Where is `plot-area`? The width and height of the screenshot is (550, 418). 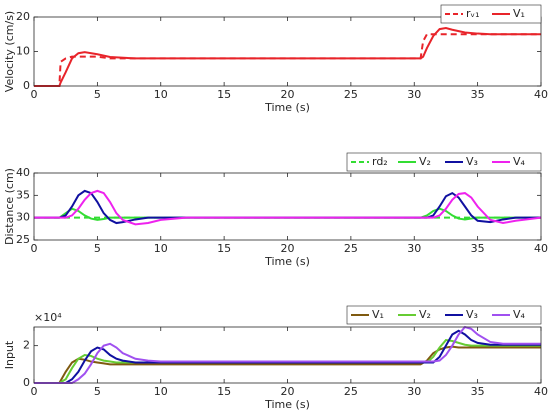 plot-area is located at coordinates (287, 206).